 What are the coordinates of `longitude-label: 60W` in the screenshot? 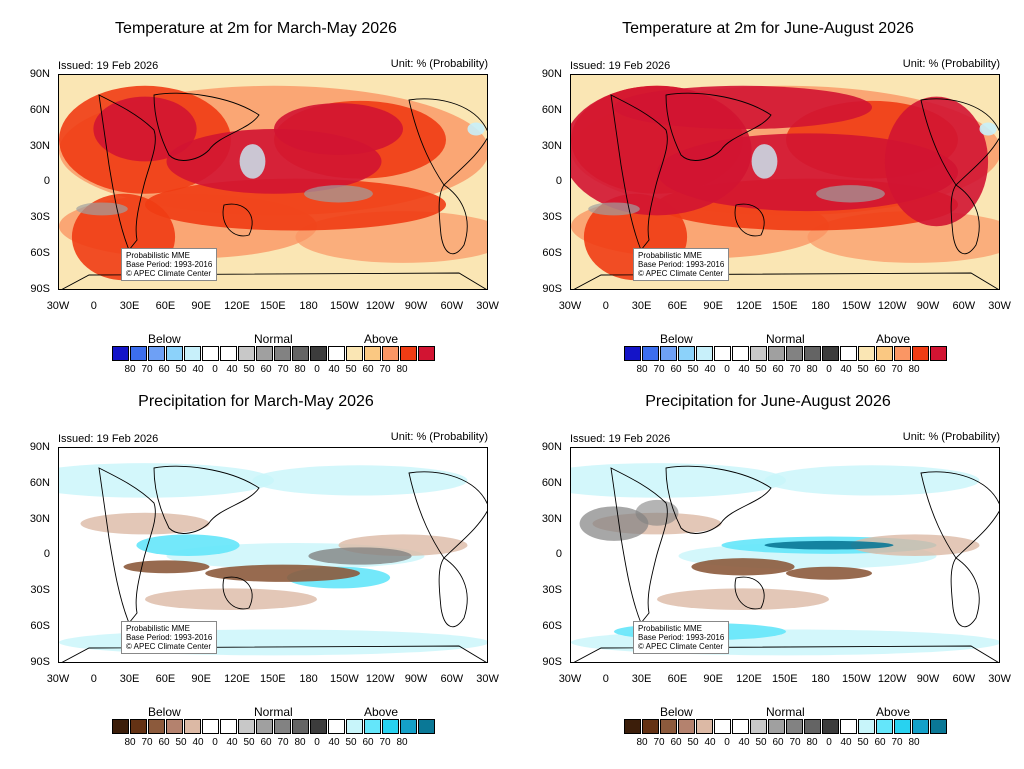 It's located at (964, 679).